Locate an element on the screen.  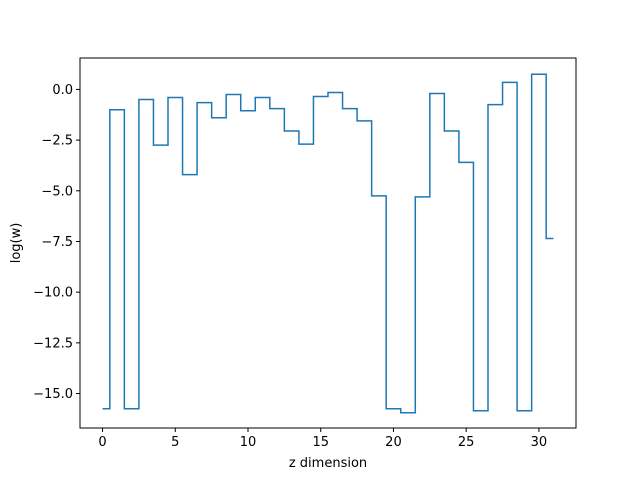
y-tick-label: −7.5 is located at coordinates (57, 242).